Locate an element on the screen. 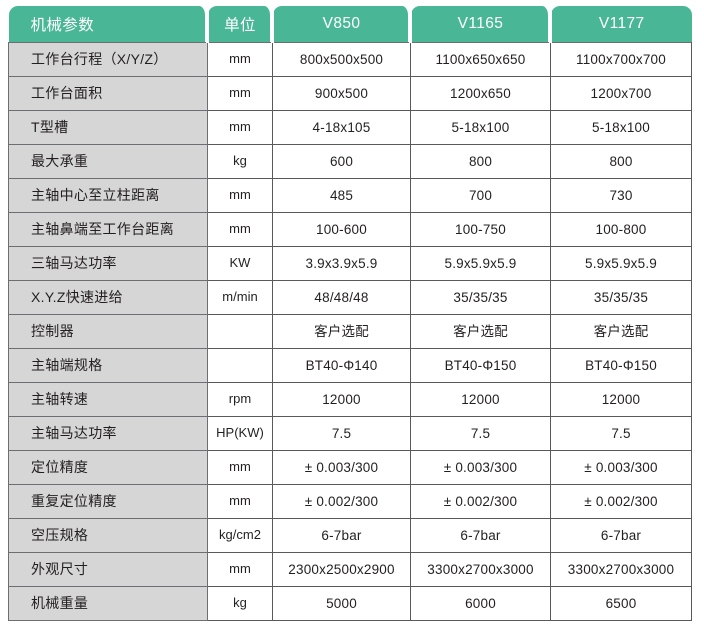 This screenshot has height=641, width=704. header-param: 机械参数 is located at coordinates (108, 24).